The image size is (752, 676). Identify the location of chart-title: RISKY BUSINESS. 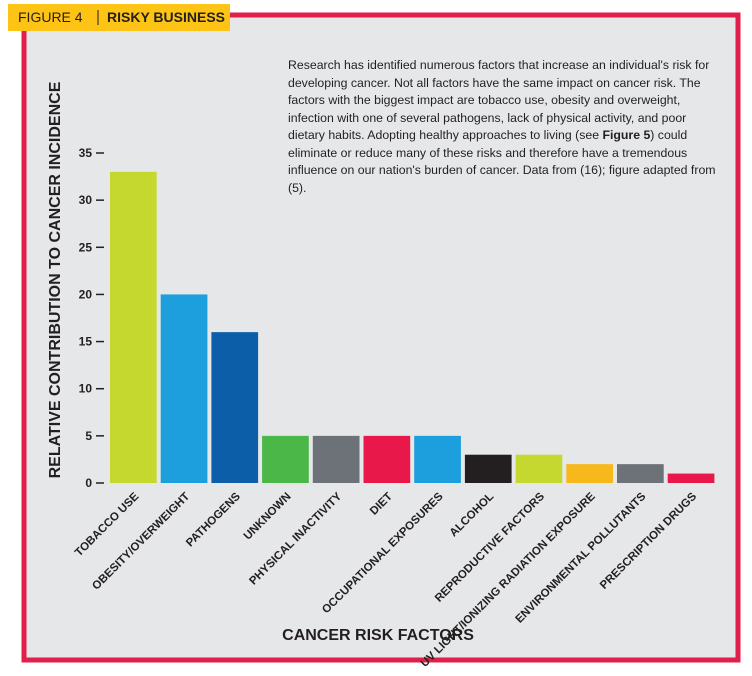
(166, 17).